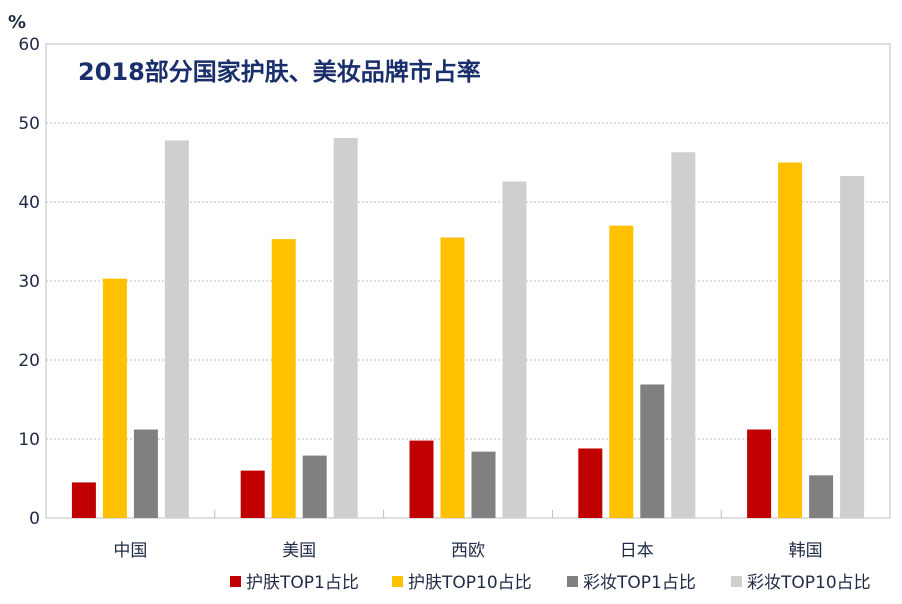 This screenshot has width=902, height=604. I want to click on x-axis: 中国 美国 西欧 日本 韩国, so click(468, 535).